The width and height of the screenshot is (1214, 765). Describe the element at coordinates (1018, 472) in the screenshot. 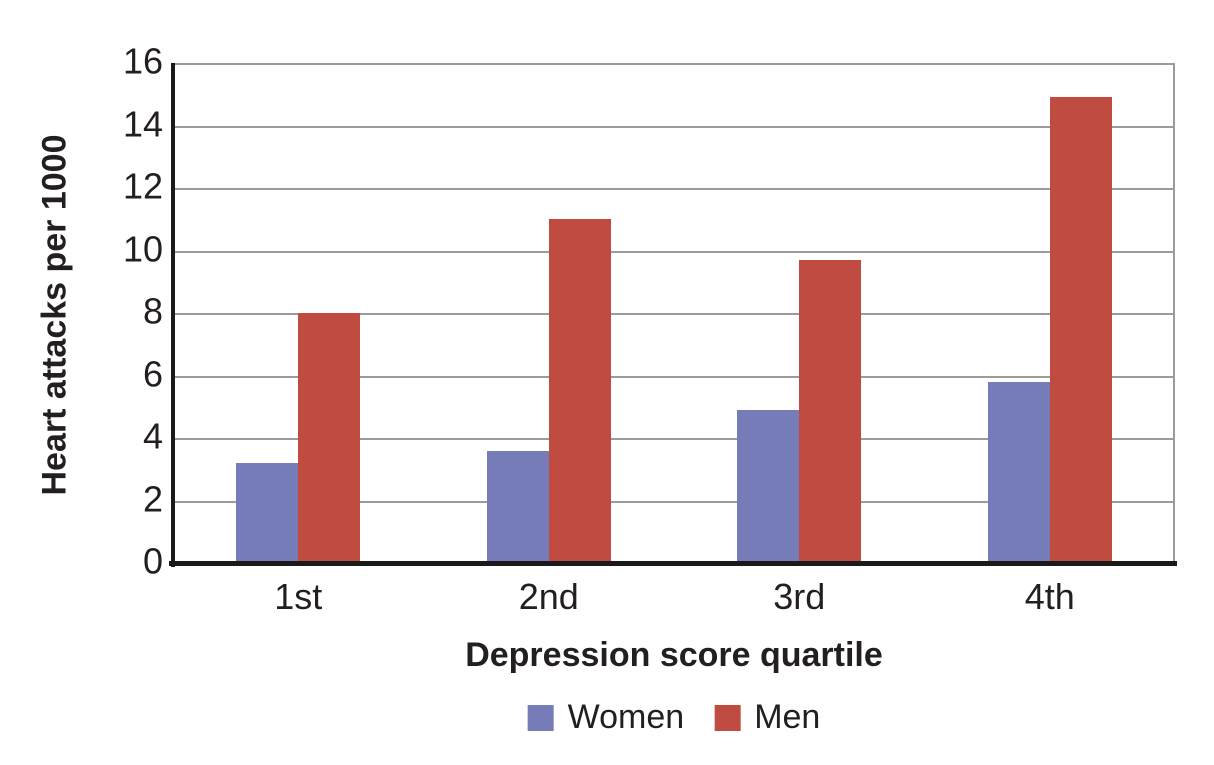

I see `bar-women-4th` at that location.